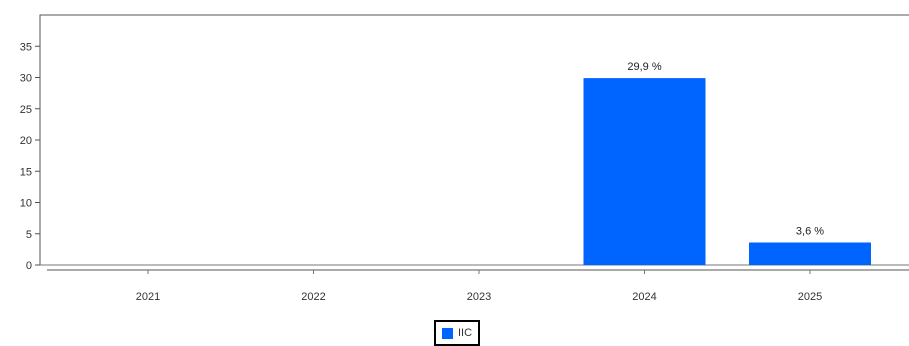 Image resolution: width=909 pixels, height=346 pixels. Describe the element at coordinates (26, 204) in the screenshot. I see `y-tick-label: 10` at that location.